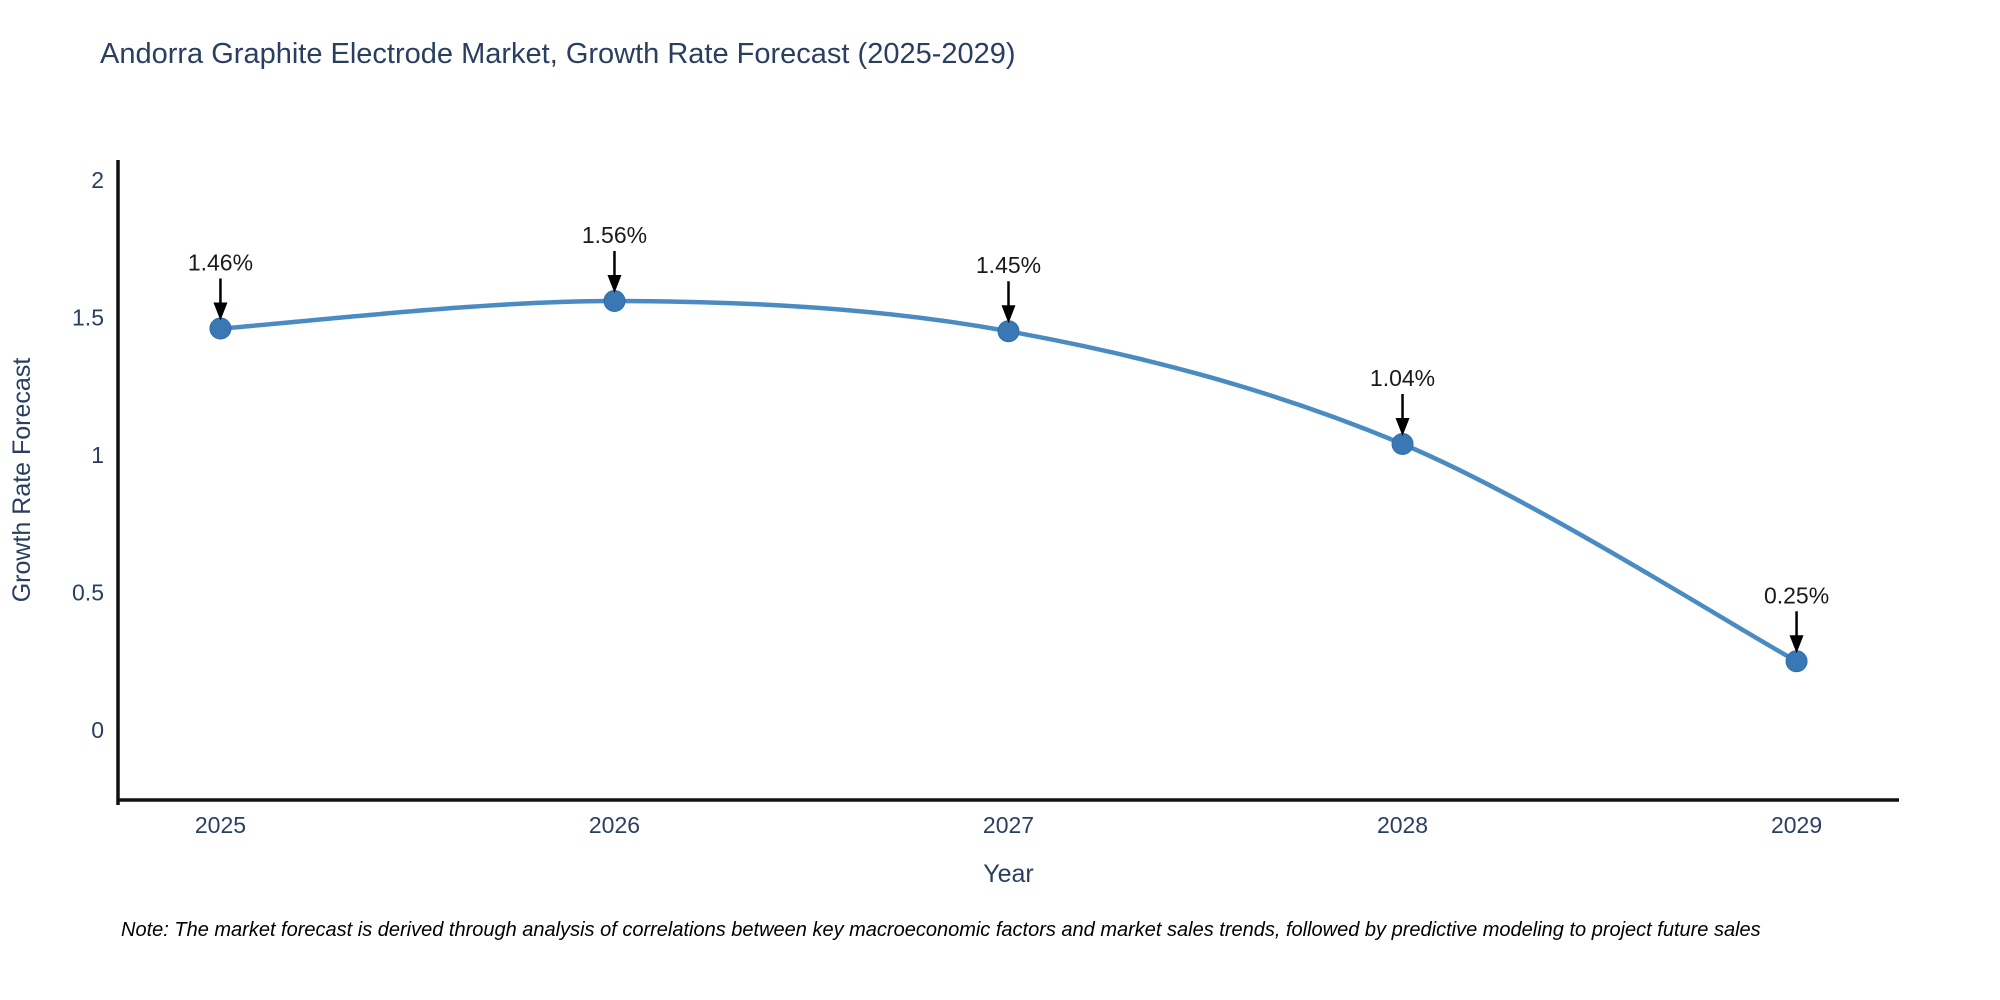 The image size is (2000, 1000). What do you see at coordinates (1402, 378) in the screenshot?
I see `data-point-label: 1.04%` at bounding box center [1402, 378].